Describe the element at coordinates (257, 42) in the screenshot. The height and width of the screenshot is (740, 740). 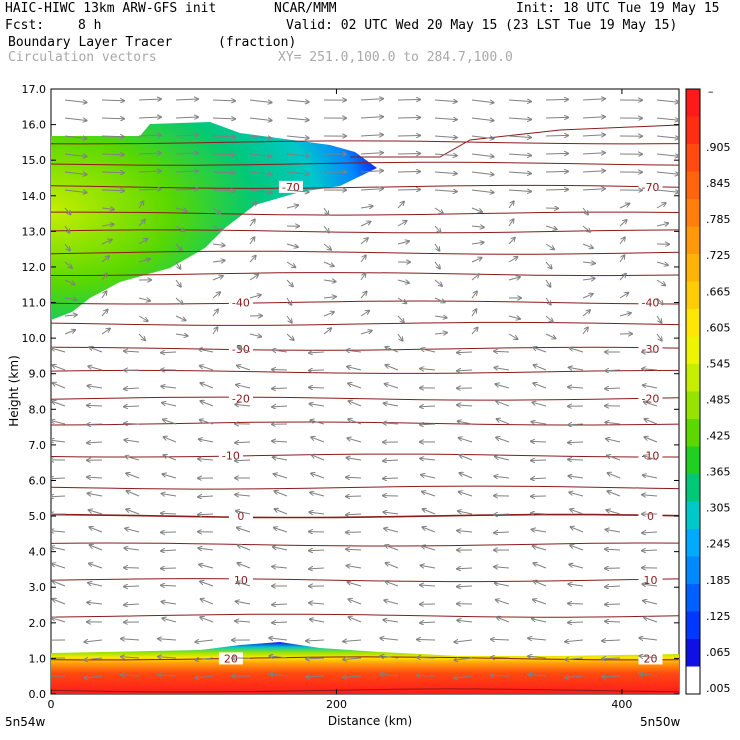
I see `field-unit: (fraction)` at that location.